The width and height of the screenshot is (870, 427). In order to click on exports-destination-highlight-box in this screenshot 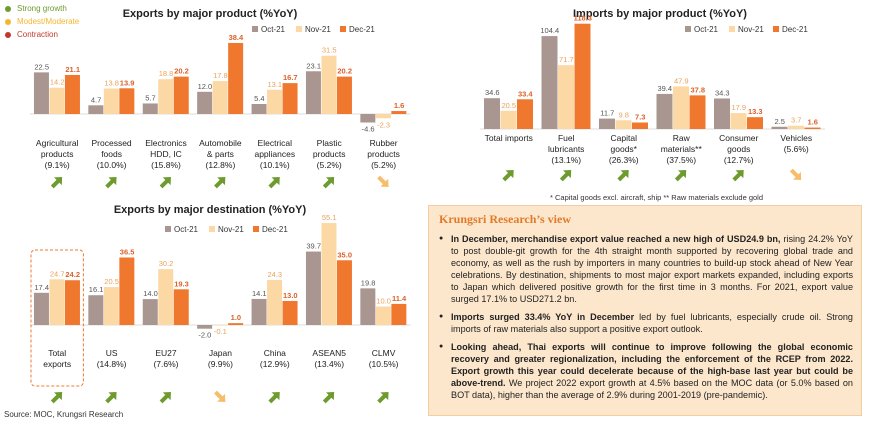, I will do `click(57, 318)`.